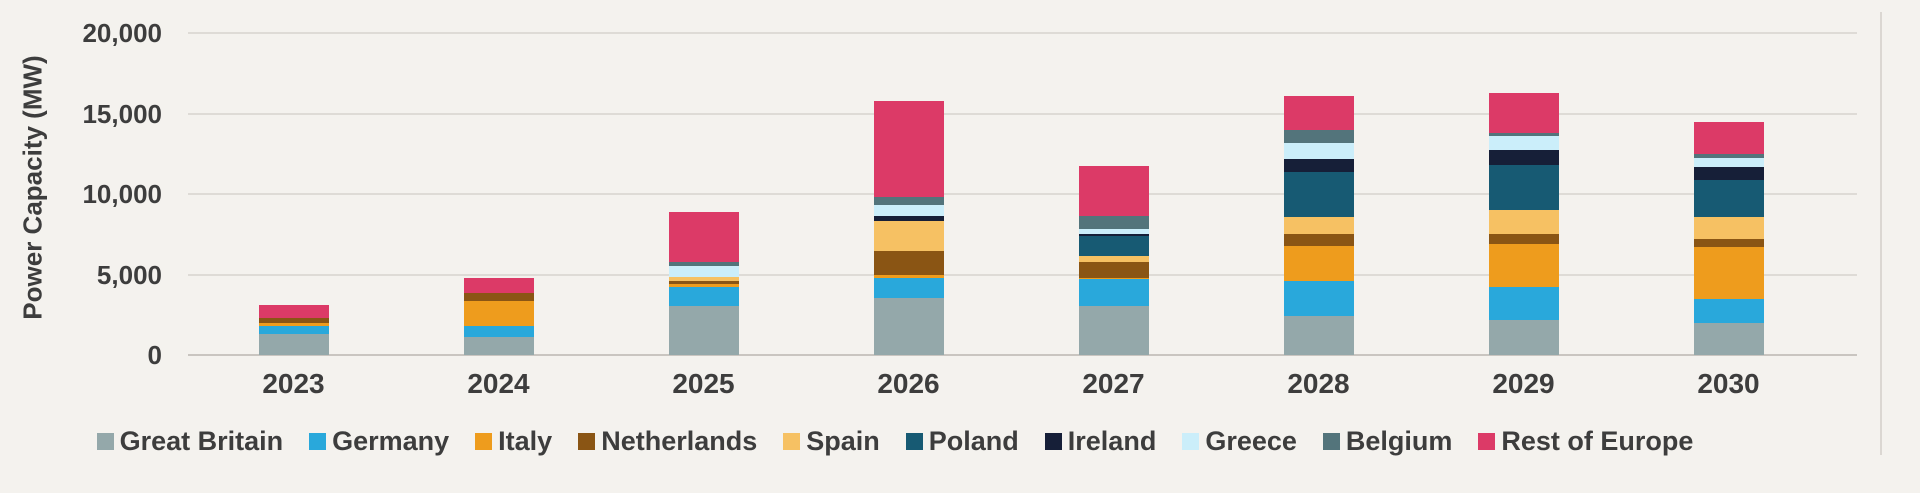 Image resolution: width=1920 pixels, height=493 pixels. I want to click on legend-item-greece: Greece, so click(1239, 441).